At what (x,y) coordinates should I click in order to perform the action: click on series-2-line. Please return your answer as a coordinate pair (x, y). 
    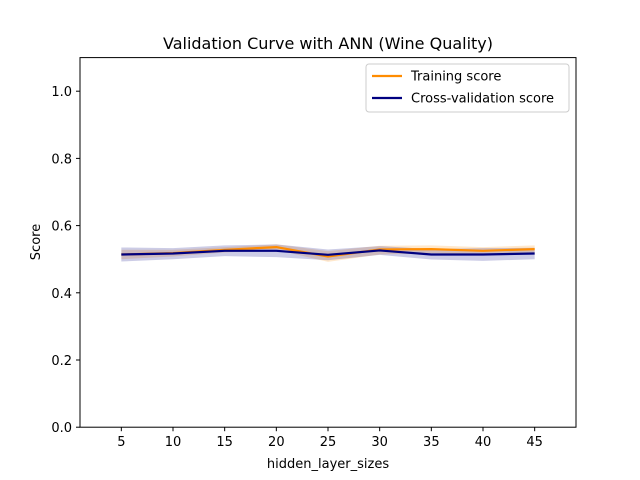
    Looking at the image, I should click on (328, 252).